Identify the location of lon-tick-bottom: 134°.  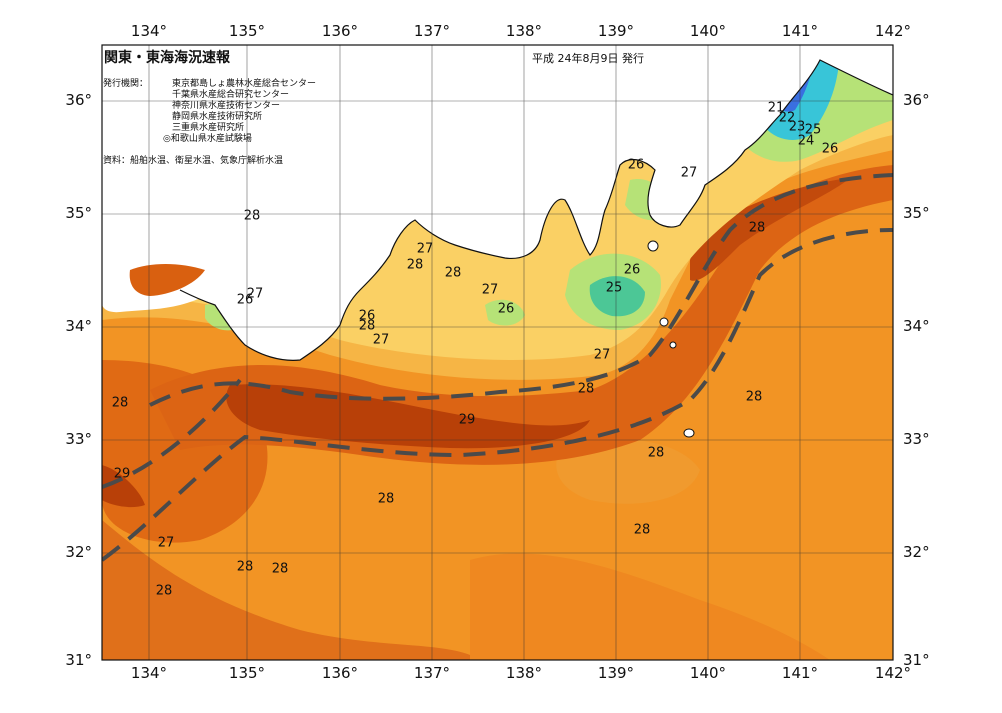
(149, 673).